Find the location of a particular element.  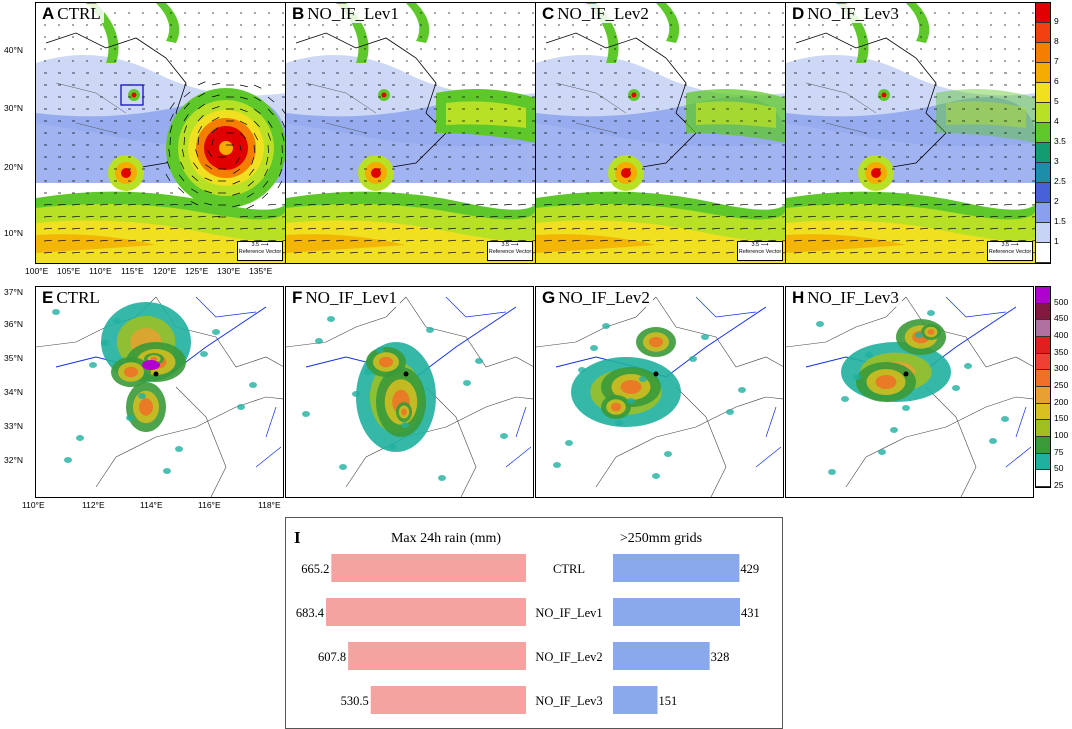

panel-title: H NO_IF_Lev3 is located at coordinates (845, 297).